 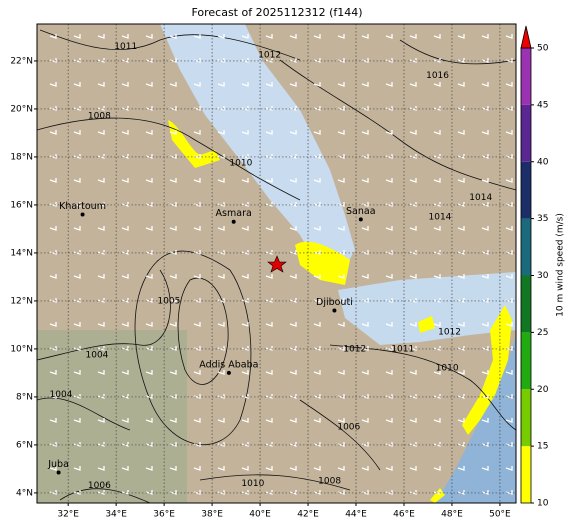 What do you see at coordinates (82, 206) in the screenshot?
I see `city-label: Khartoum` at bounding box center [82, 206].